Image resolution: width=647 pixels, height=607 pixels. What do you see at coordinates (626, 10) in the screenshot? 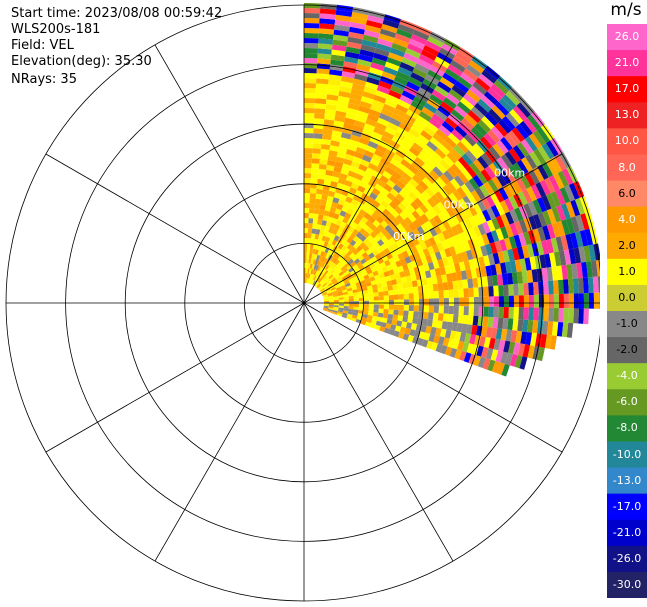
I see `colorbar-title: m/s` at bounding box center [626, 10].